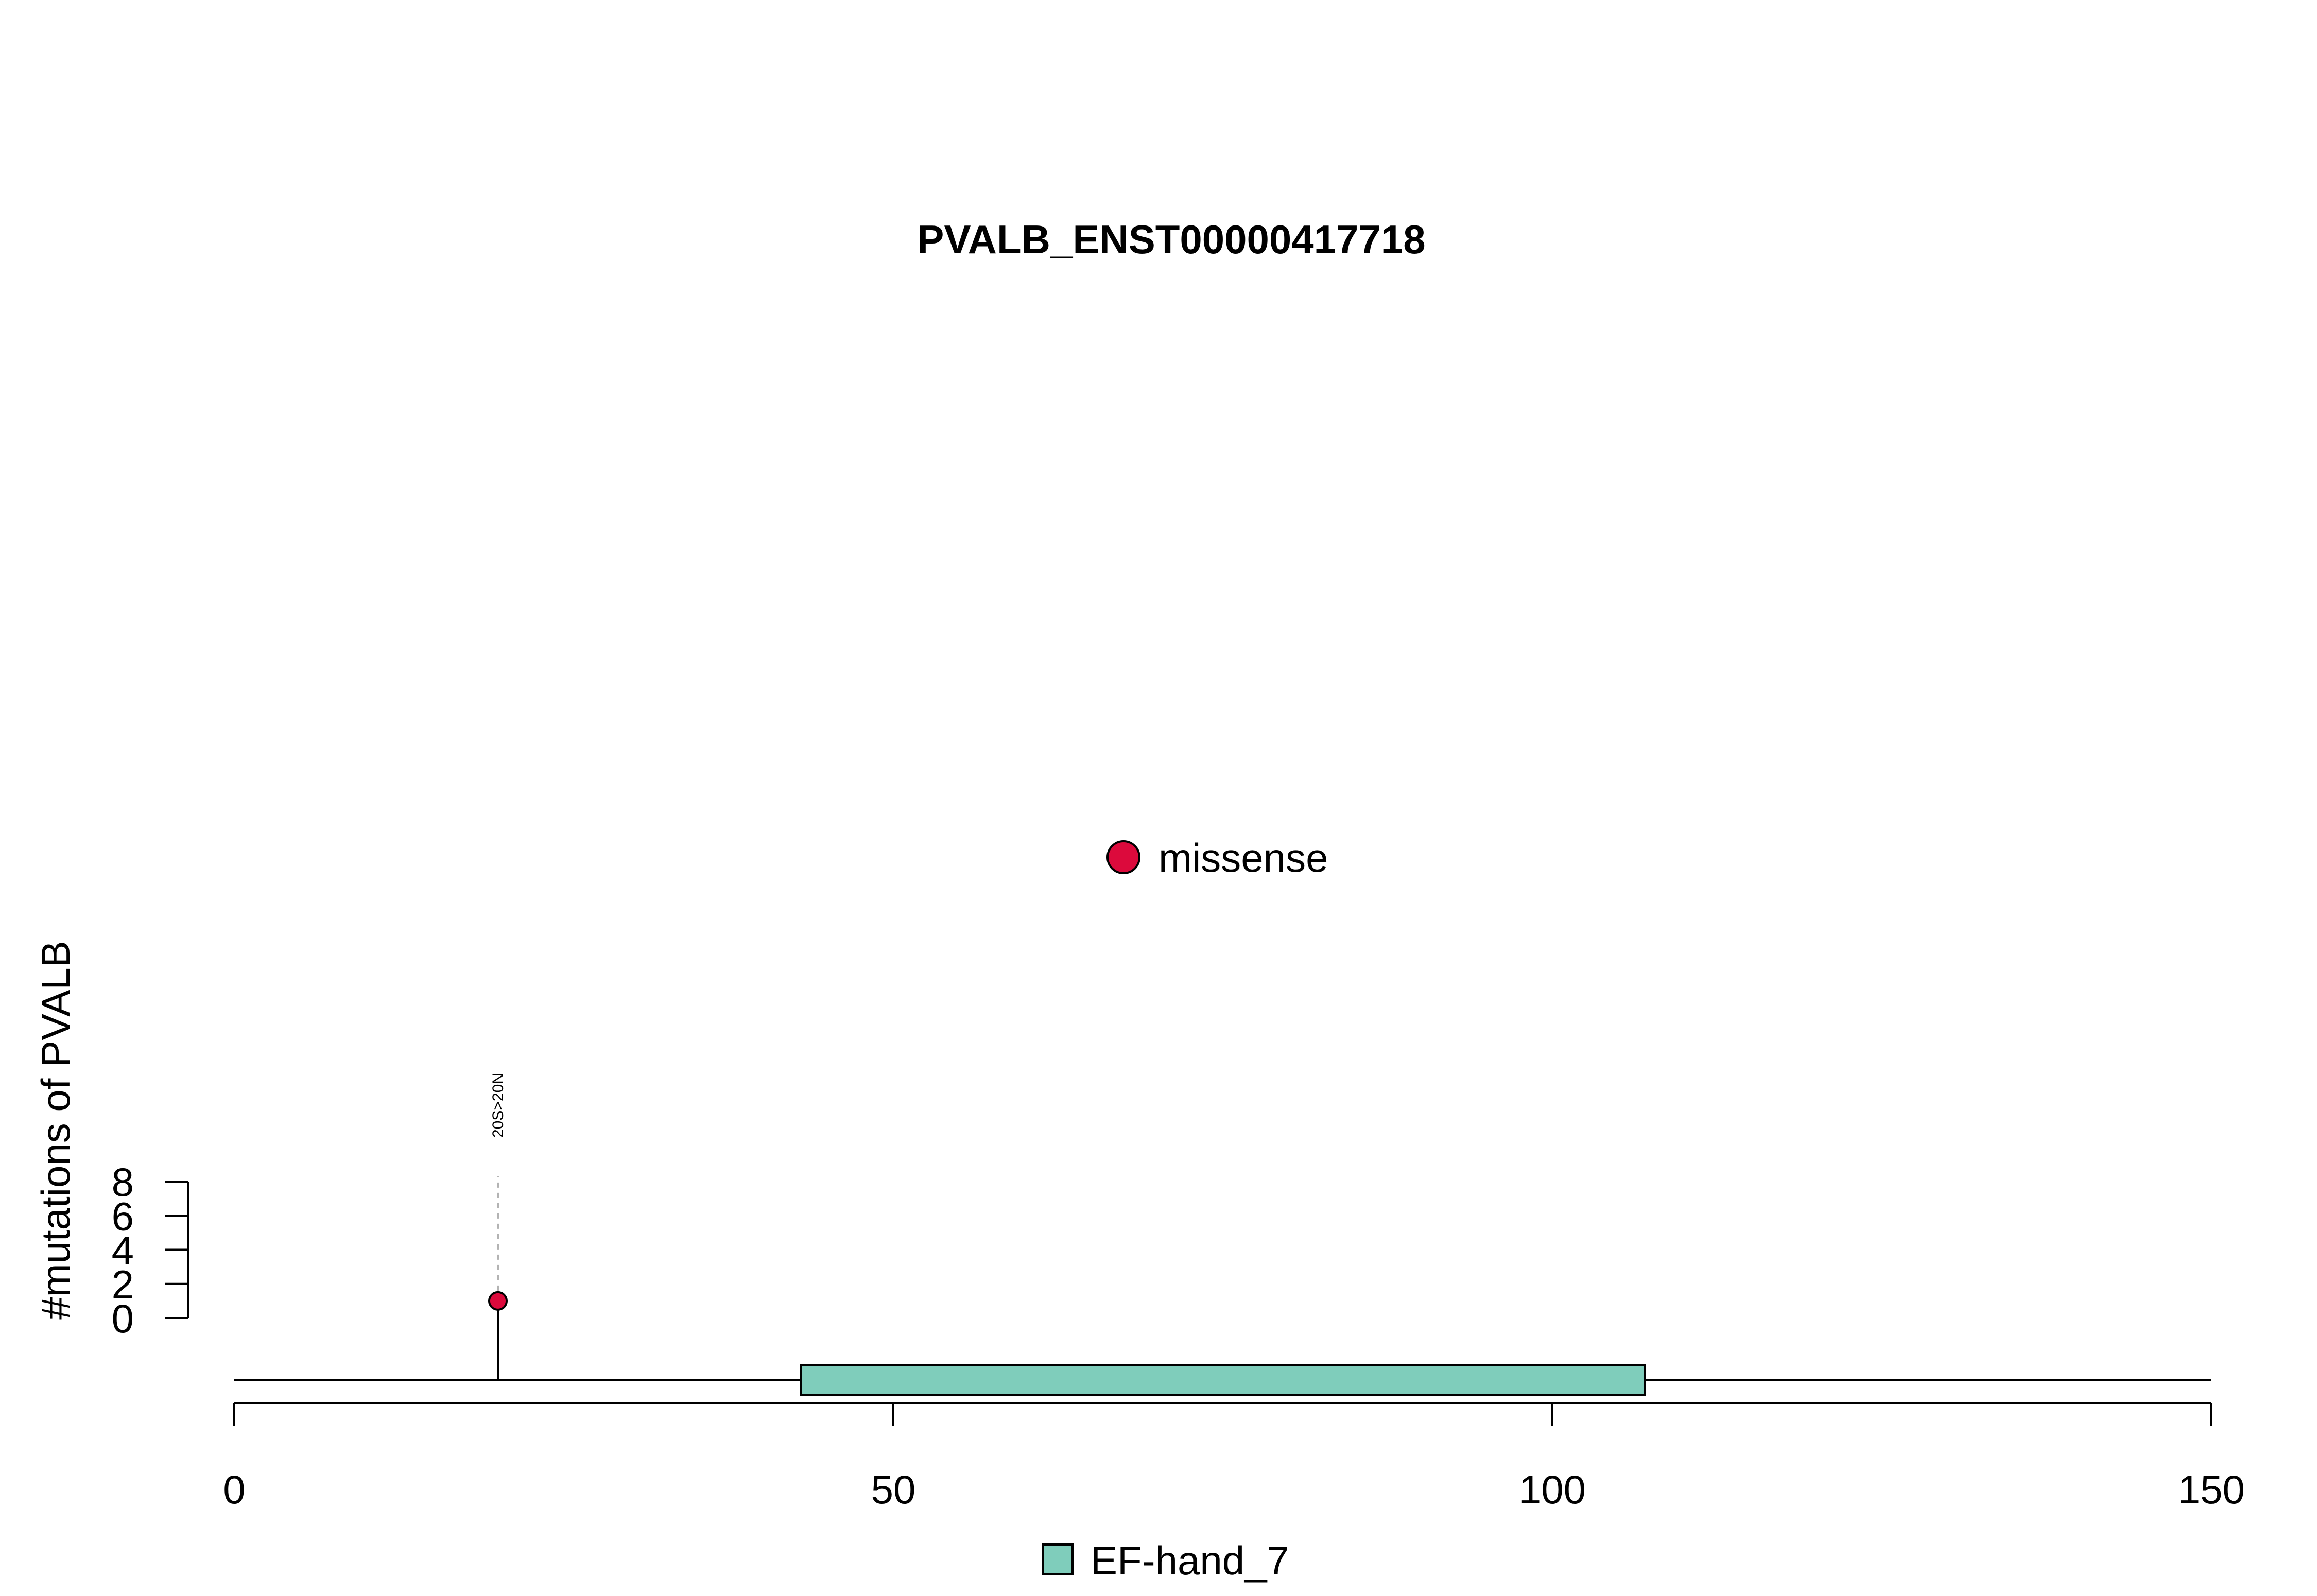  I want to click on y-tick-label: 2, so click(123, 1284).